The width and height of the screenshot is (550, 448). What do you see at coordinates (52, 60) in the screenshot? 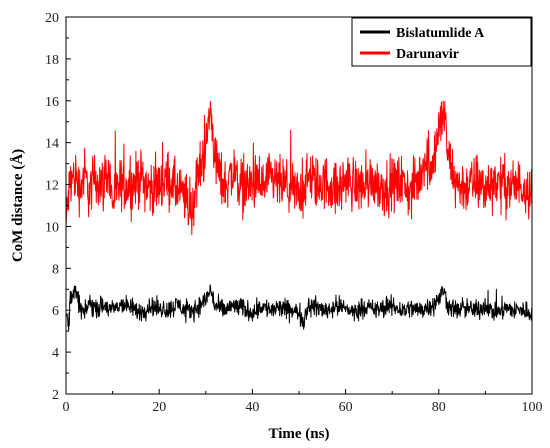
I see `y-tick-label: 18` at bounding box center [52, 60].